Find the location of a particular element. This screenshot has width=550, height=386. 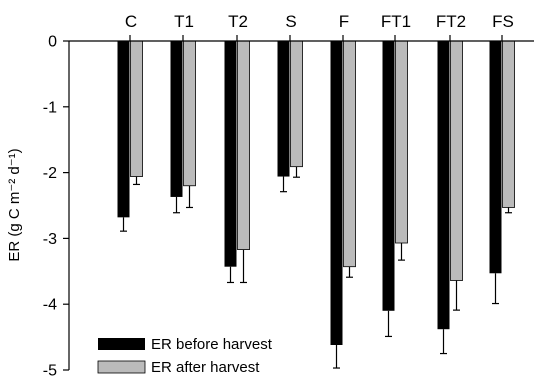

y-axis-label: ER (g C m⁻² d⁻¹) is located at coordinates (14, 204).